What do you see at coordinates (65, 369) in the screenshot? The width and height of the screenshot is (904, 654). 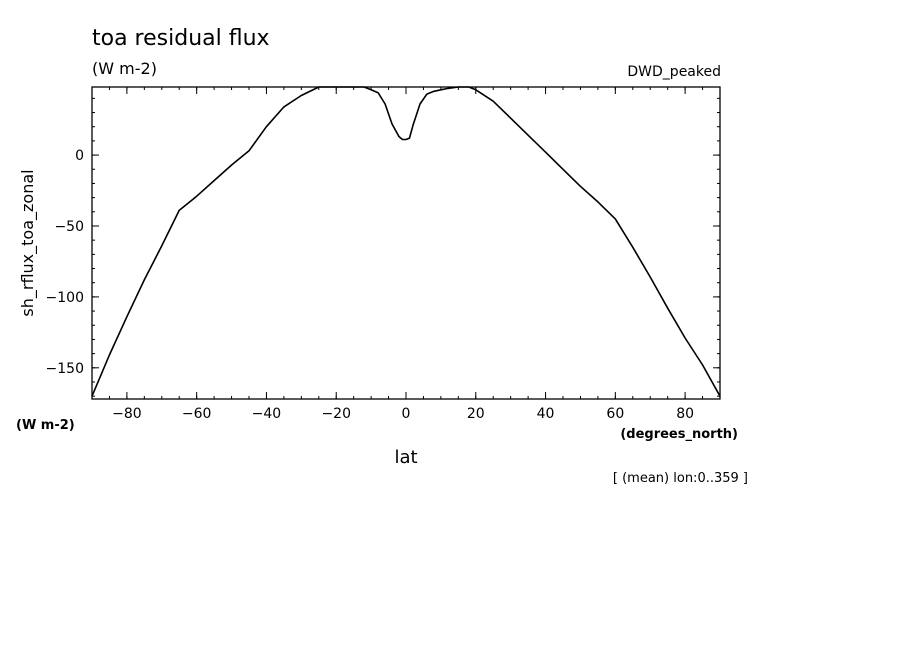 I see `y-tick-label: −150` at bounding box center [65, 369].